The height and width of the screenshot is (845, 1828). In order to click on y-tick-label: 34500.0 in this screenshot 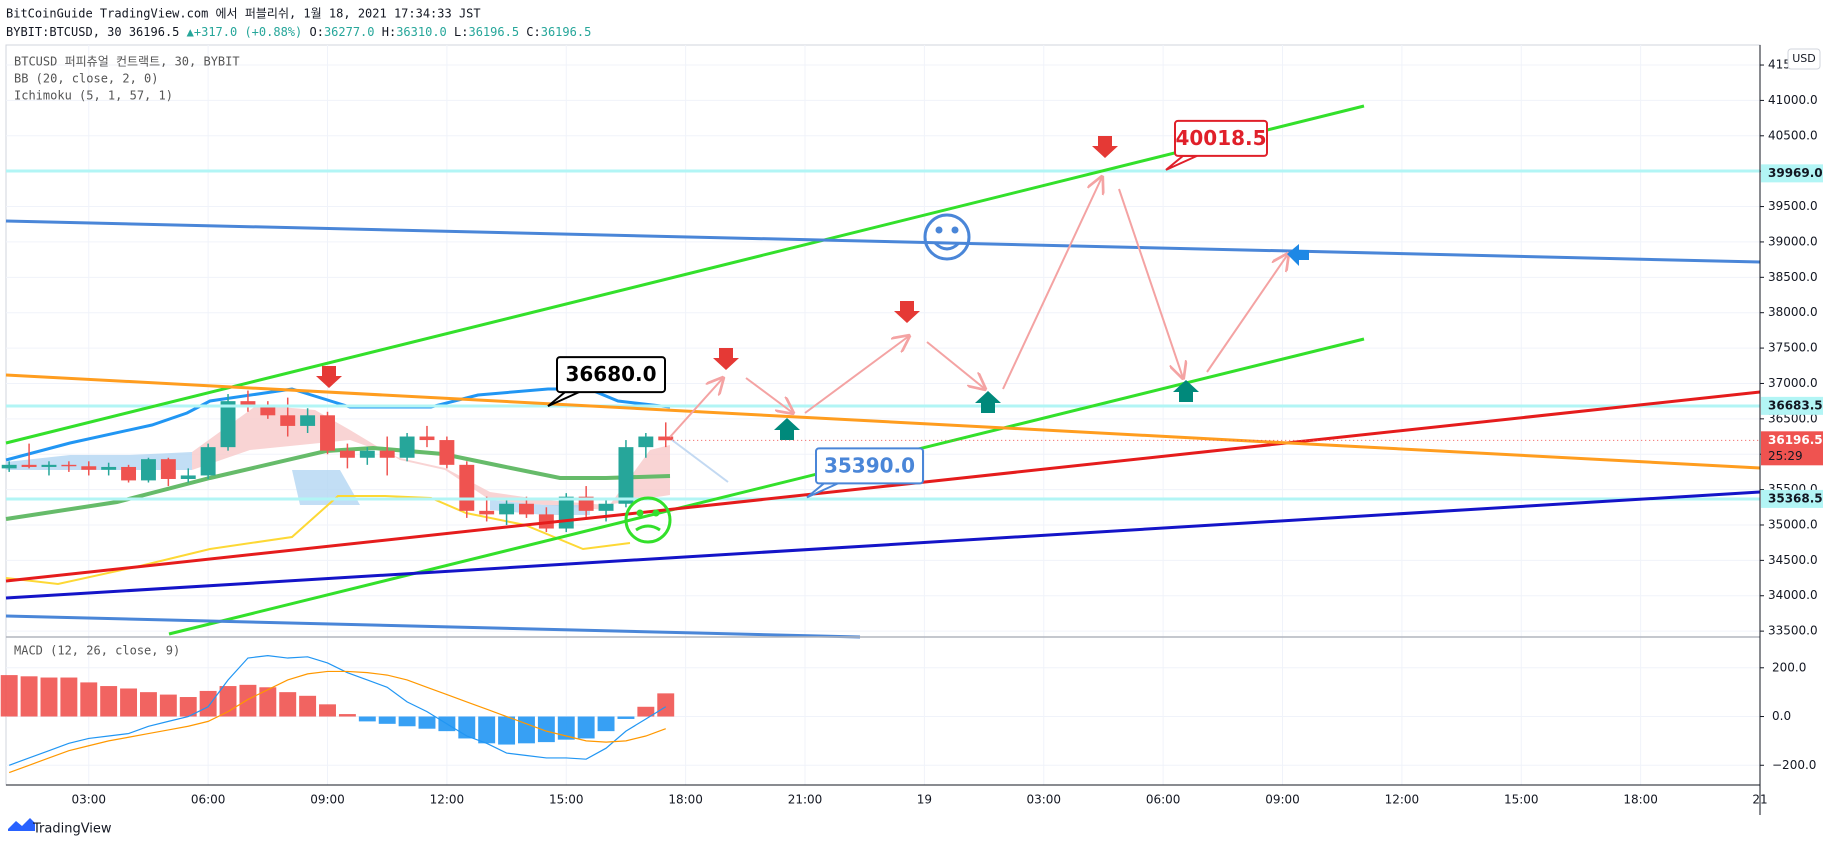, I will do `click(1793, 560)`.